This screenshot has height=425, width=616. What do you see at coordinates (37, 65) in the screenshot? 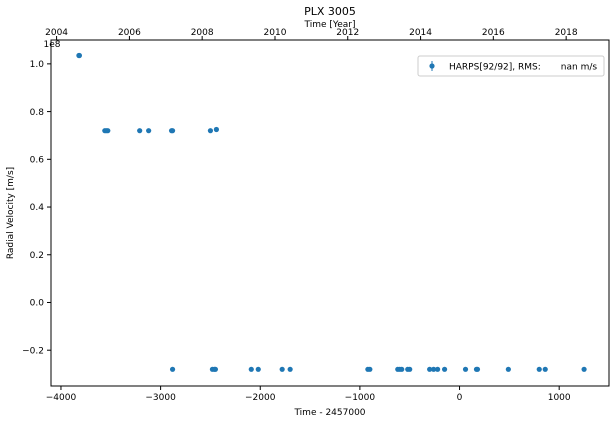
I see `y-tick-label: 1.0` at bounding box center [37, 65].